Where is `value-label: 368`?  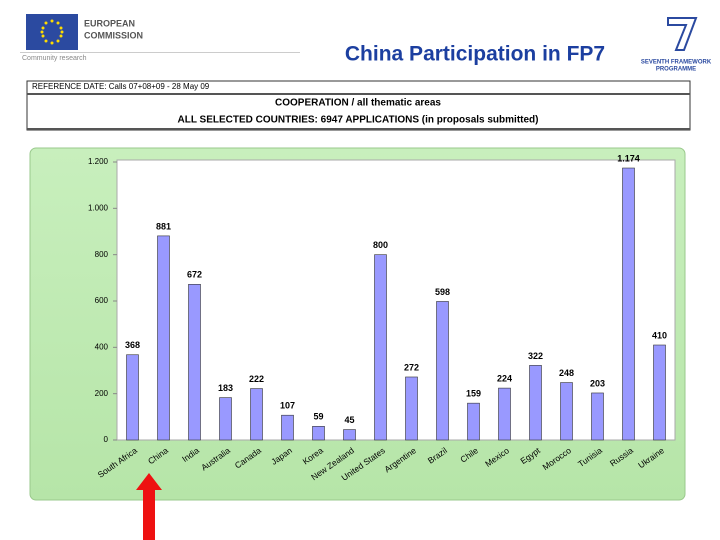 value-label: 368 is located at coordinates (132, 345).